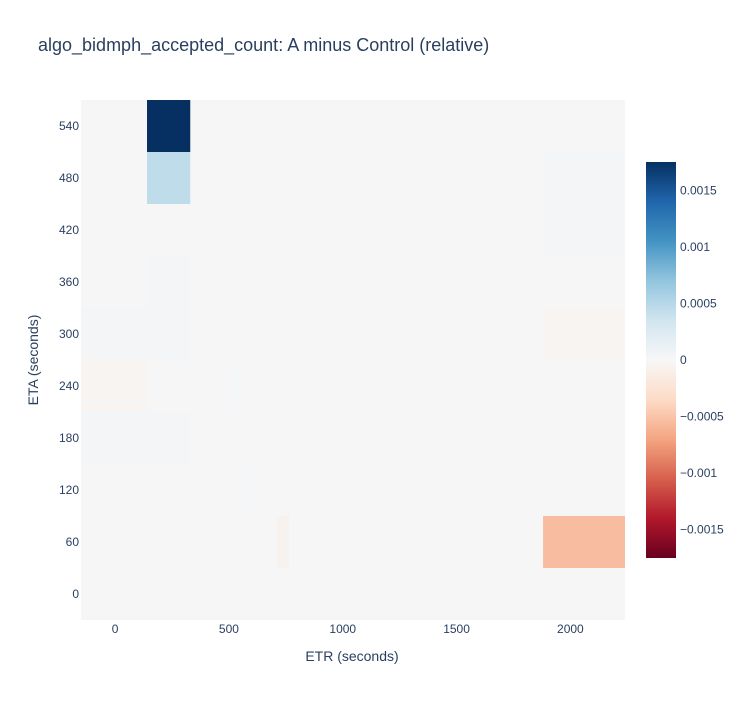 The image size is (750, 705). What do you see at coordinates (695, 247) in the screenshot?
I see `colorbar-tick-label: 0.001` at bounding box center [695, 247].